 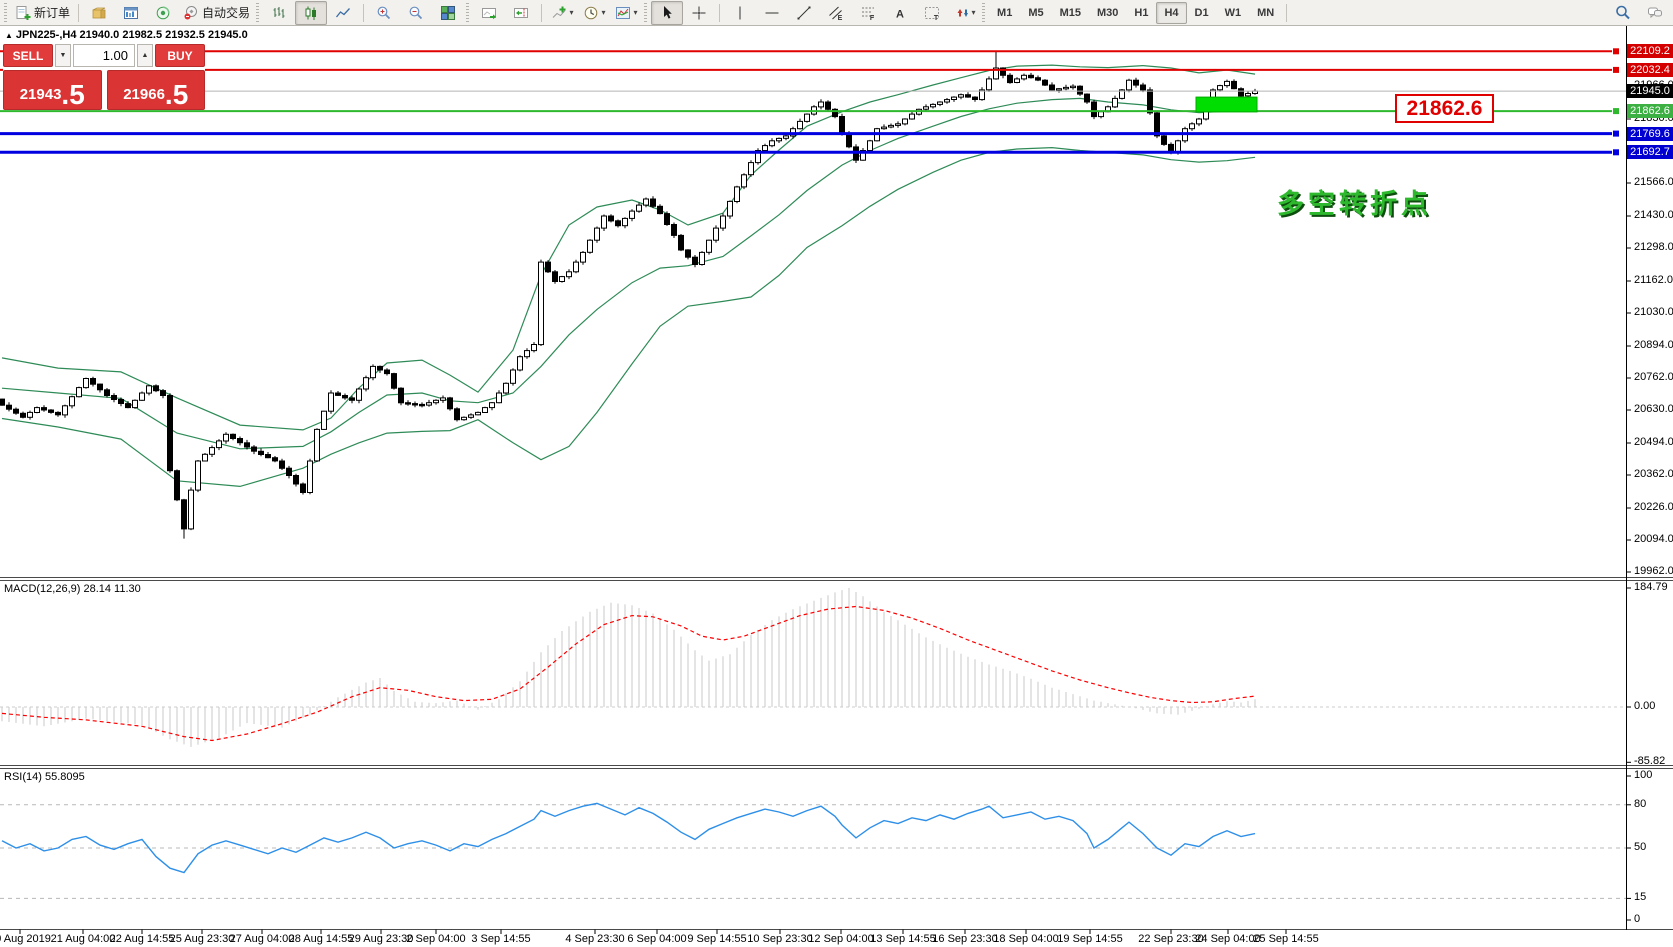 What do you see at coordinates (1628, 313) in the screenshot?
I see `axis-ticks` at bounding box center [1628, 313].